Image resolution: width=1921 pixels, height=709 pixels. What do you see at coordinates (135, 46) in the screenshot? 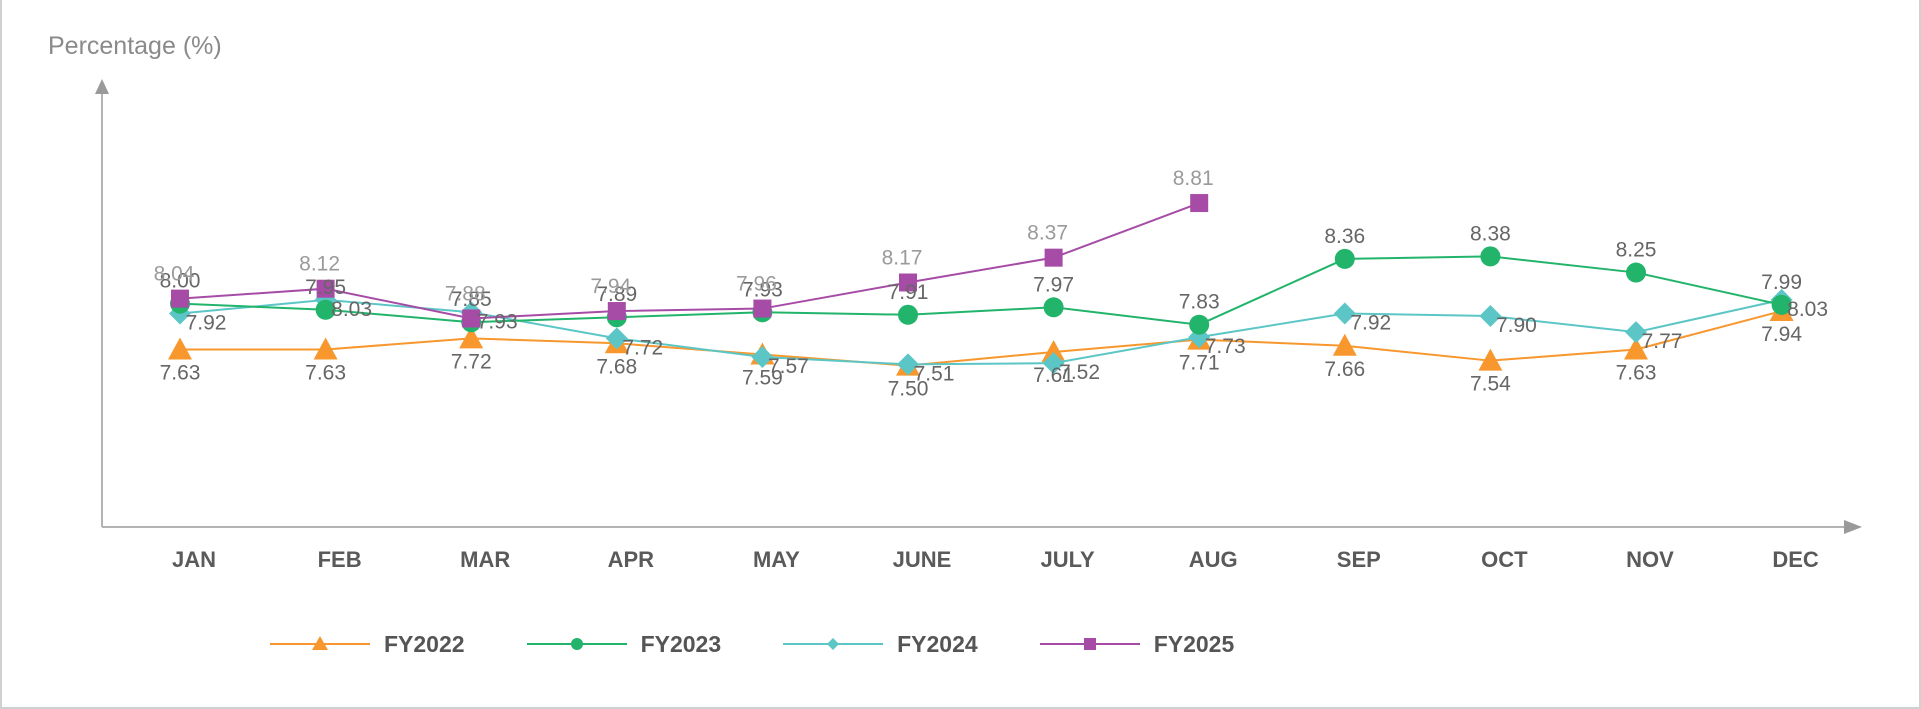
I see `y-axis-label: Percentage (%)` at bounding box center [135, 46].